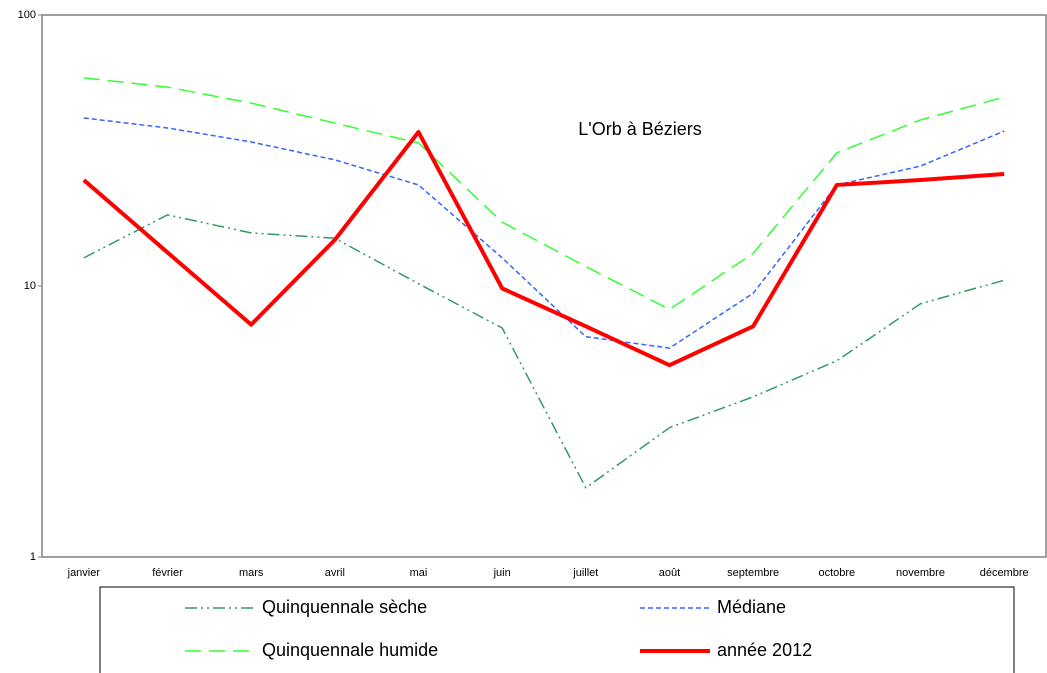  Describe the element at coordinates (167, 573) in the screenshot. I see `x-tick-label: février` at that location.